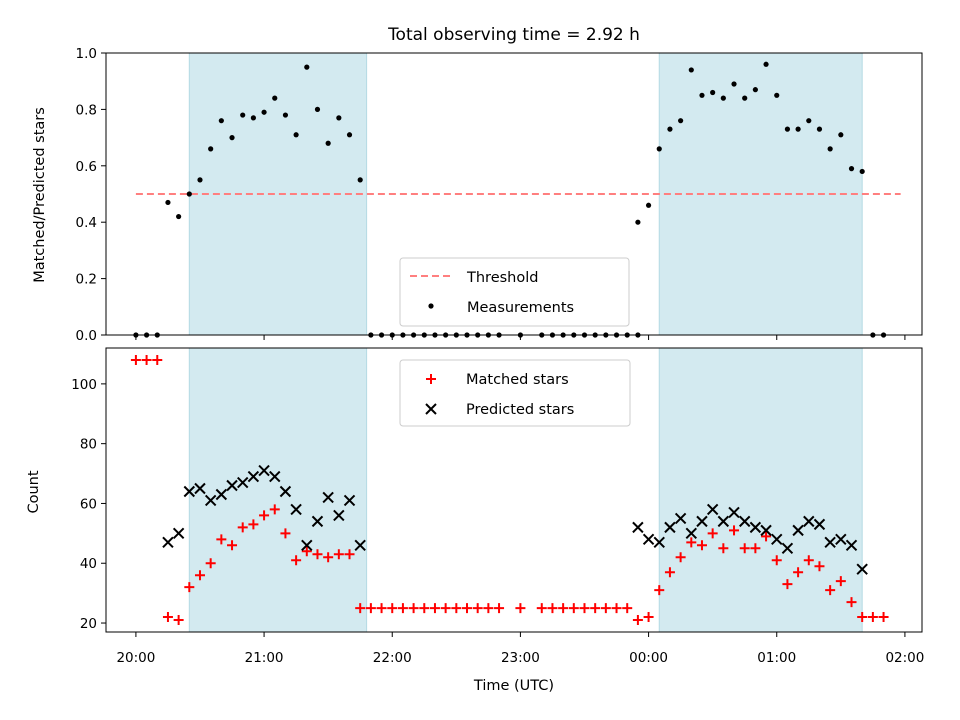 Image resolution: width=960 pixels, height=720 pixels. I want to click on legend-matched-swatch, so click(431, 379).